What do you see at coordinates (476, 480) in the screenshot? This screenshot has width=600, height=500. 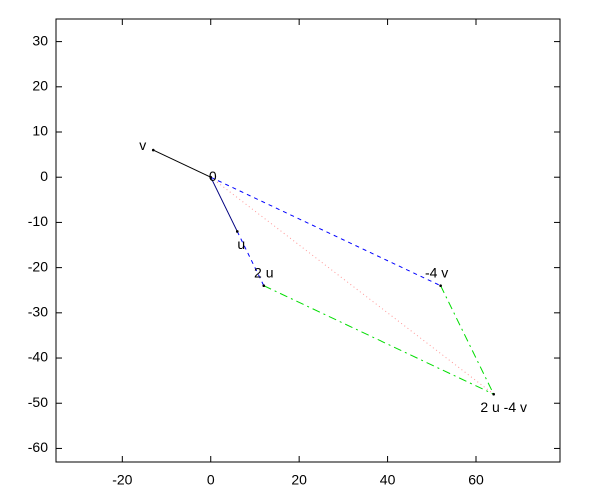 I see `x-tick-label: 60` at bounding box center [476, 480].